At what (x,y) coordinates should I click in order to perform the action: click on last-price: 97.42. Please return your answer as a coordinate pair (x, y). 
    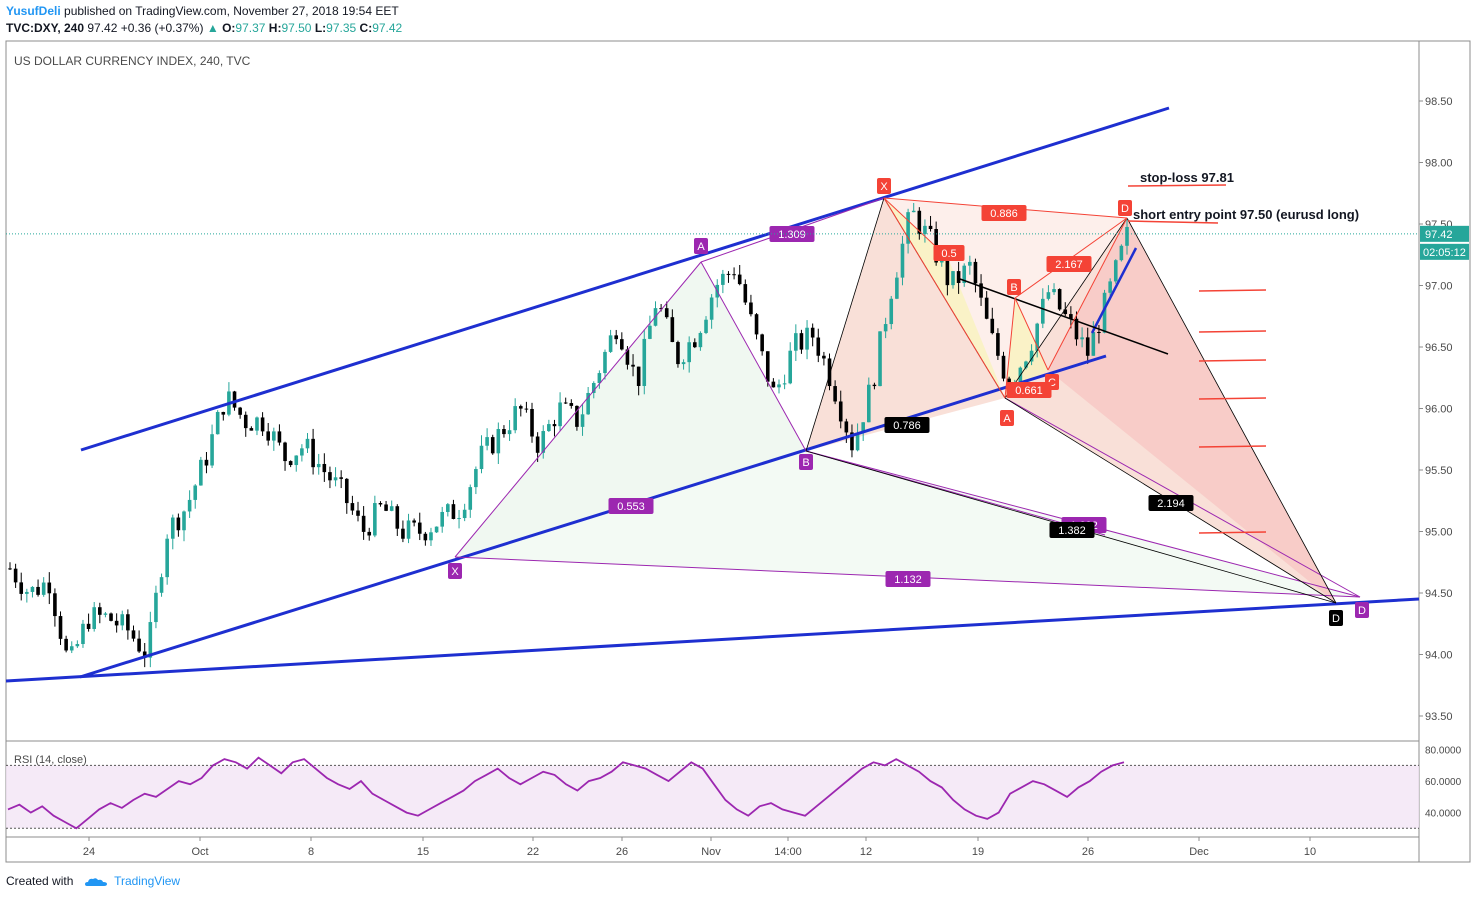
    Looking at the image, I should click on (102, 28).